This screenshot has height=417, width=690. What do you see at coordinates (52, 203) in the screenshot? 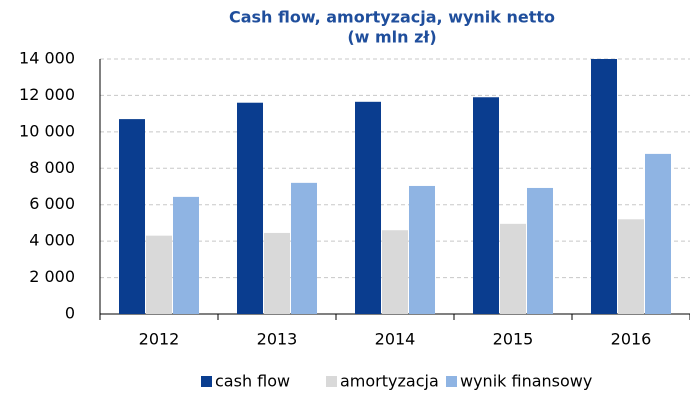
I see `y-tick-label: 6 000` at bounding box center [52, 203].